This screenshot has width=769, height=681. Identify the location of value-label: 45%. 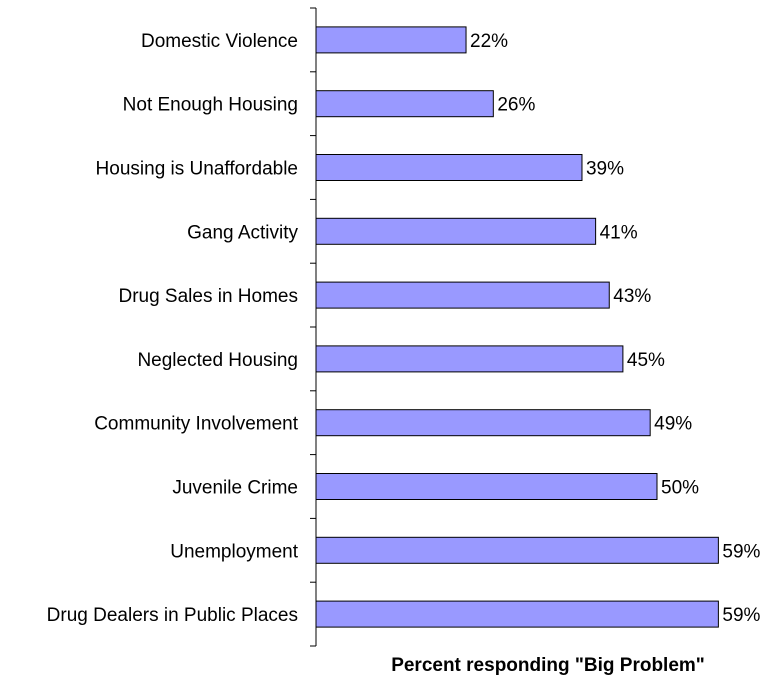
(646, 360).